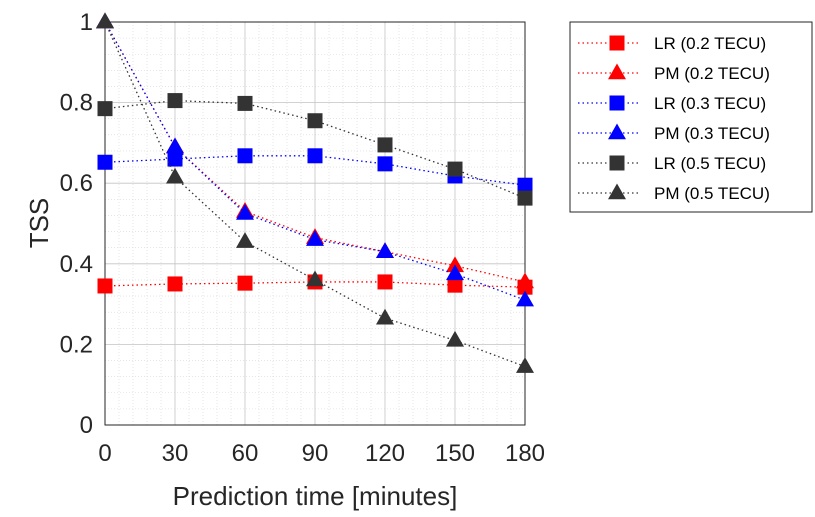 The height and width of the screenshot is (517, 815). I want to click on legend-entry: PM (0.5 TECU), so click(674, 193).